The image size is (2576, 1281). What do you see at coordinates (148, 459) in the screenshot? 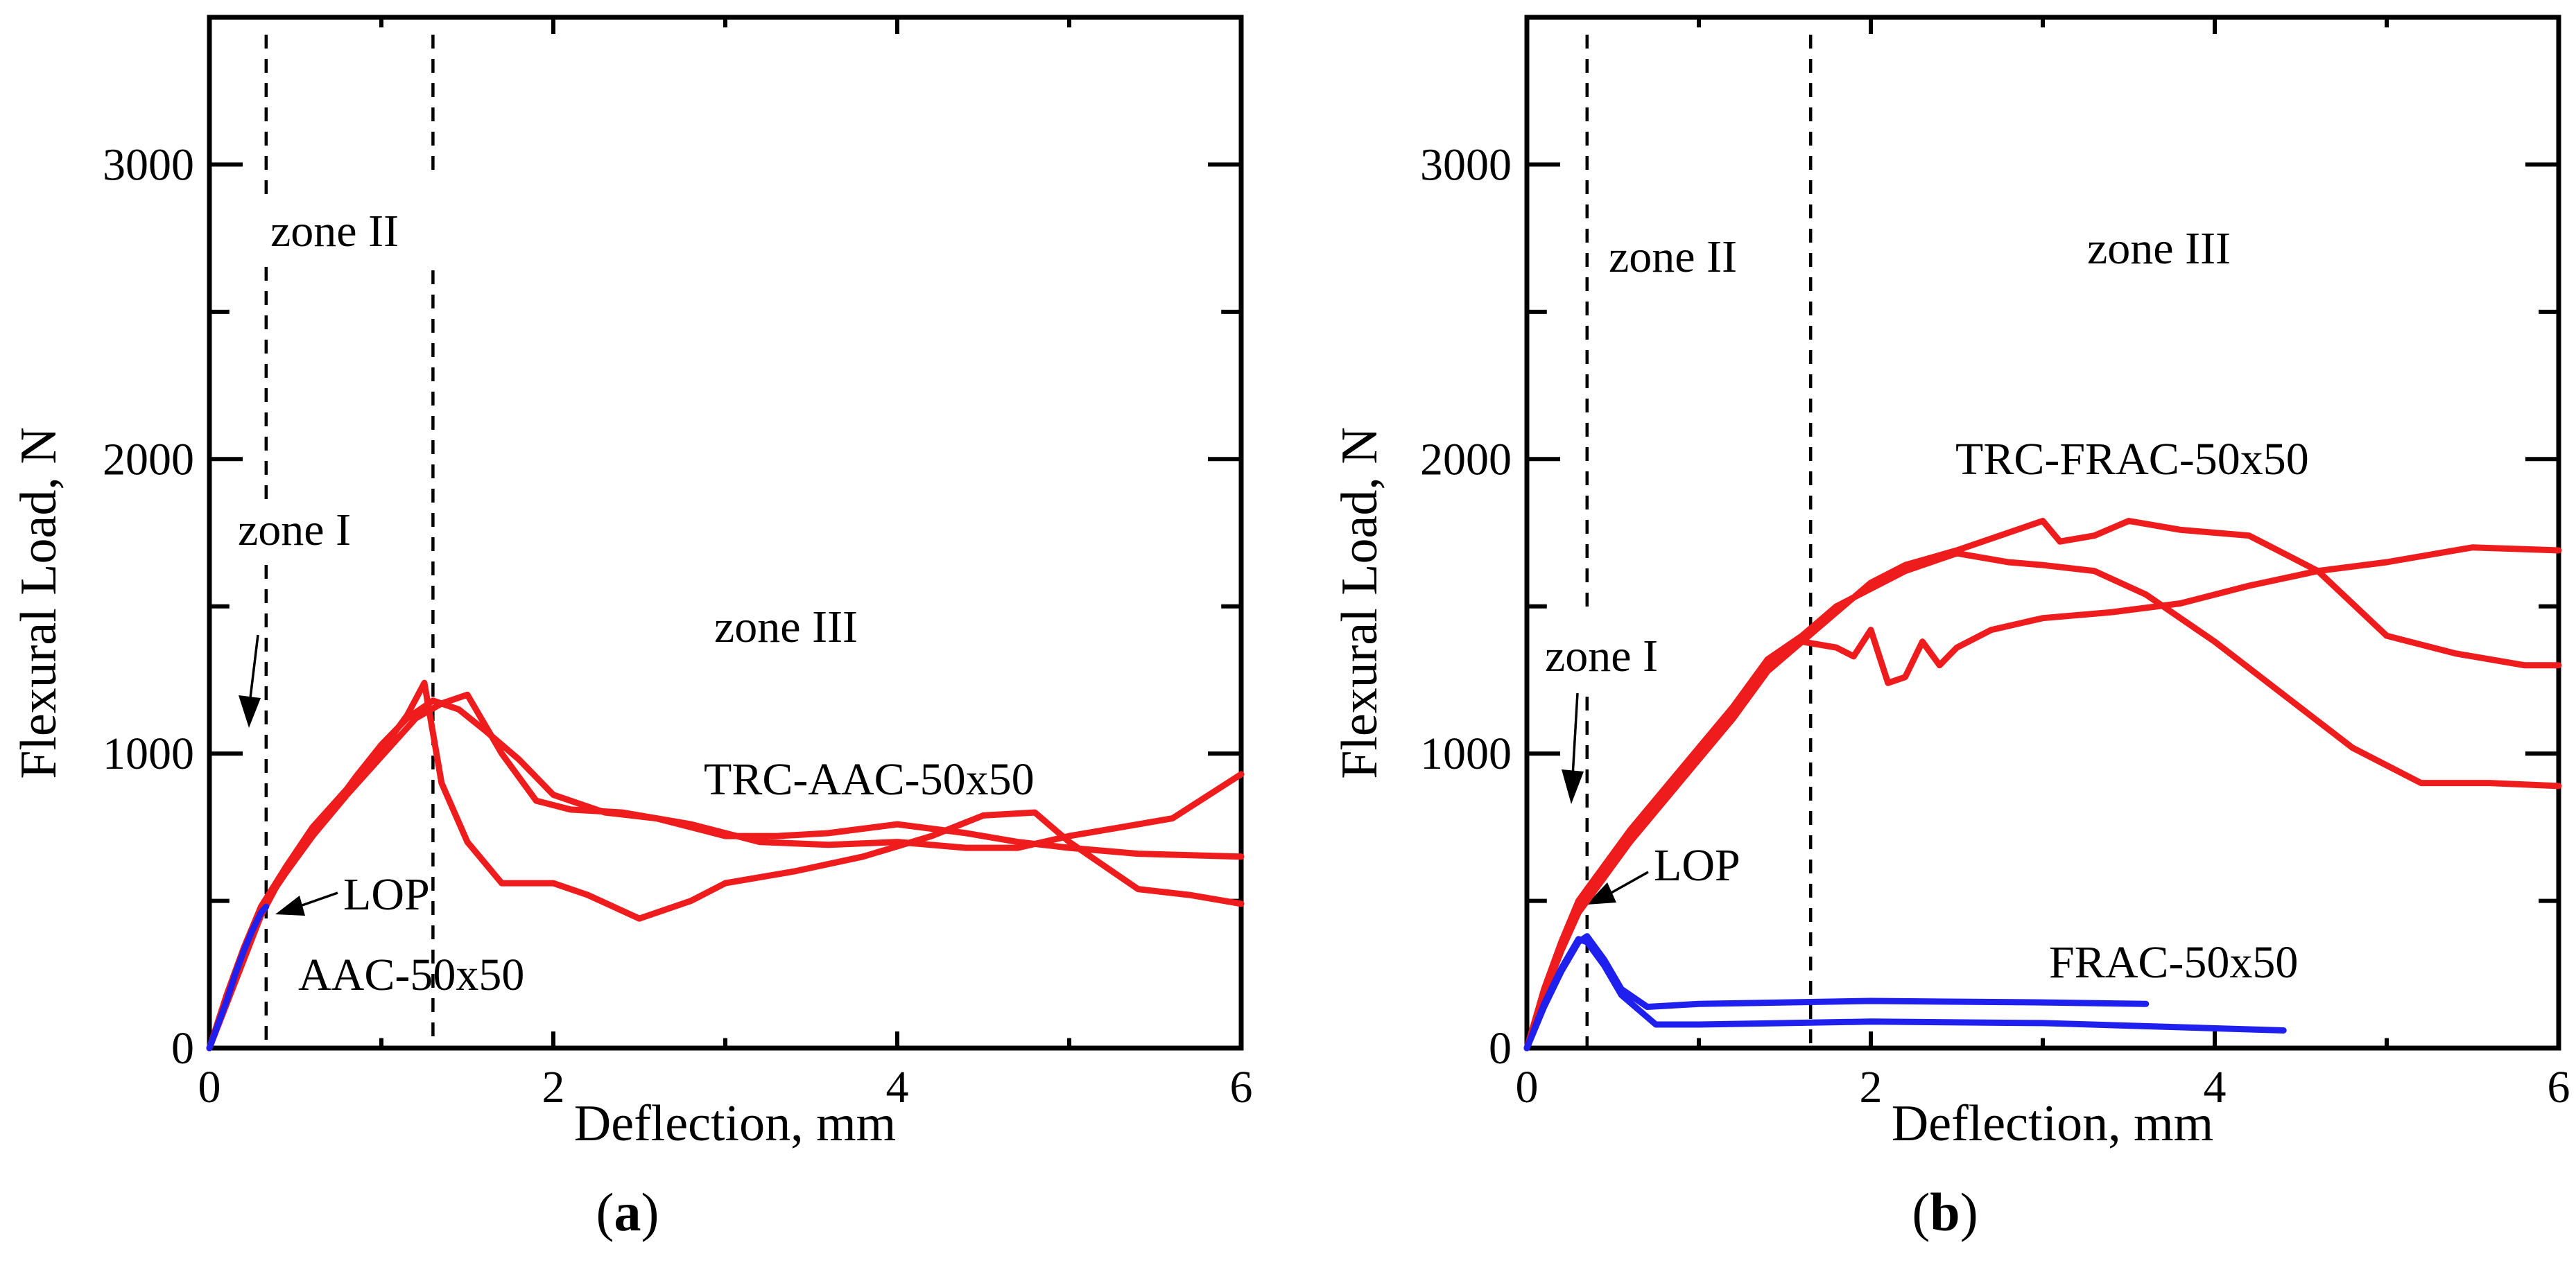
I see `y-tick-label-a: 2000` at bounding box center [148, 459].